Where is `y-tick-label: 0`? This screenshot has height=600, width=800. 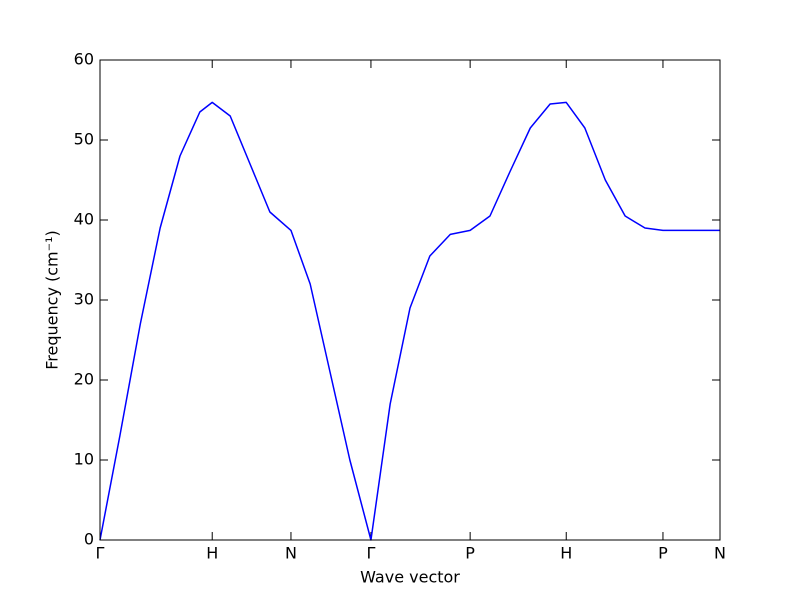
y-tick-label: 0 is located at coordinates (89, 539).